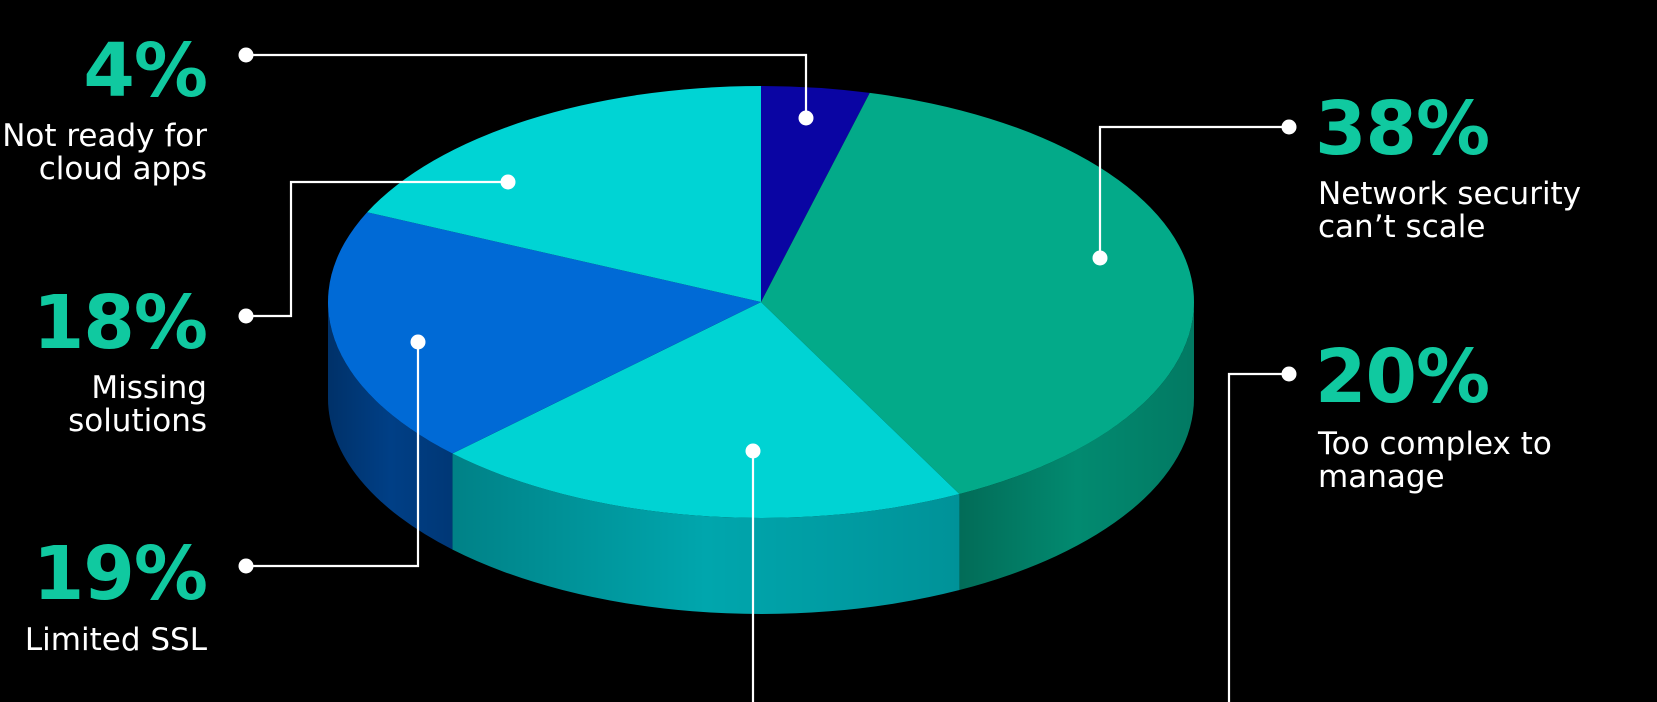 The width and height of the screenshot is (1657, 702). Describe the element at coordinates (1193, 191) in the screenshot. I see `leader-line-network-security` at that location.